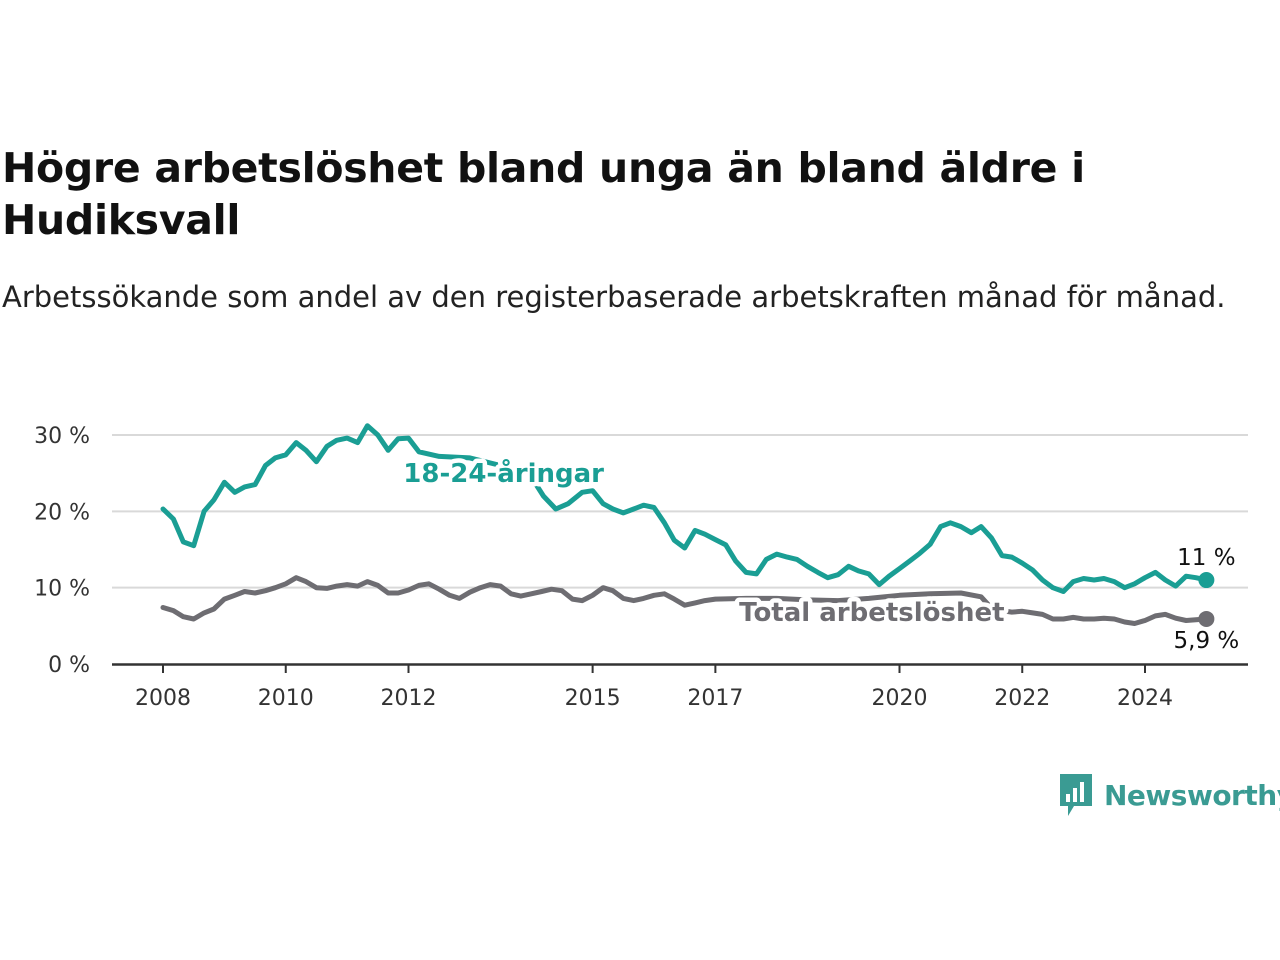 This screenshot has height=960, width=1280. I want to click on end-point-youth, so click(1206, 580).